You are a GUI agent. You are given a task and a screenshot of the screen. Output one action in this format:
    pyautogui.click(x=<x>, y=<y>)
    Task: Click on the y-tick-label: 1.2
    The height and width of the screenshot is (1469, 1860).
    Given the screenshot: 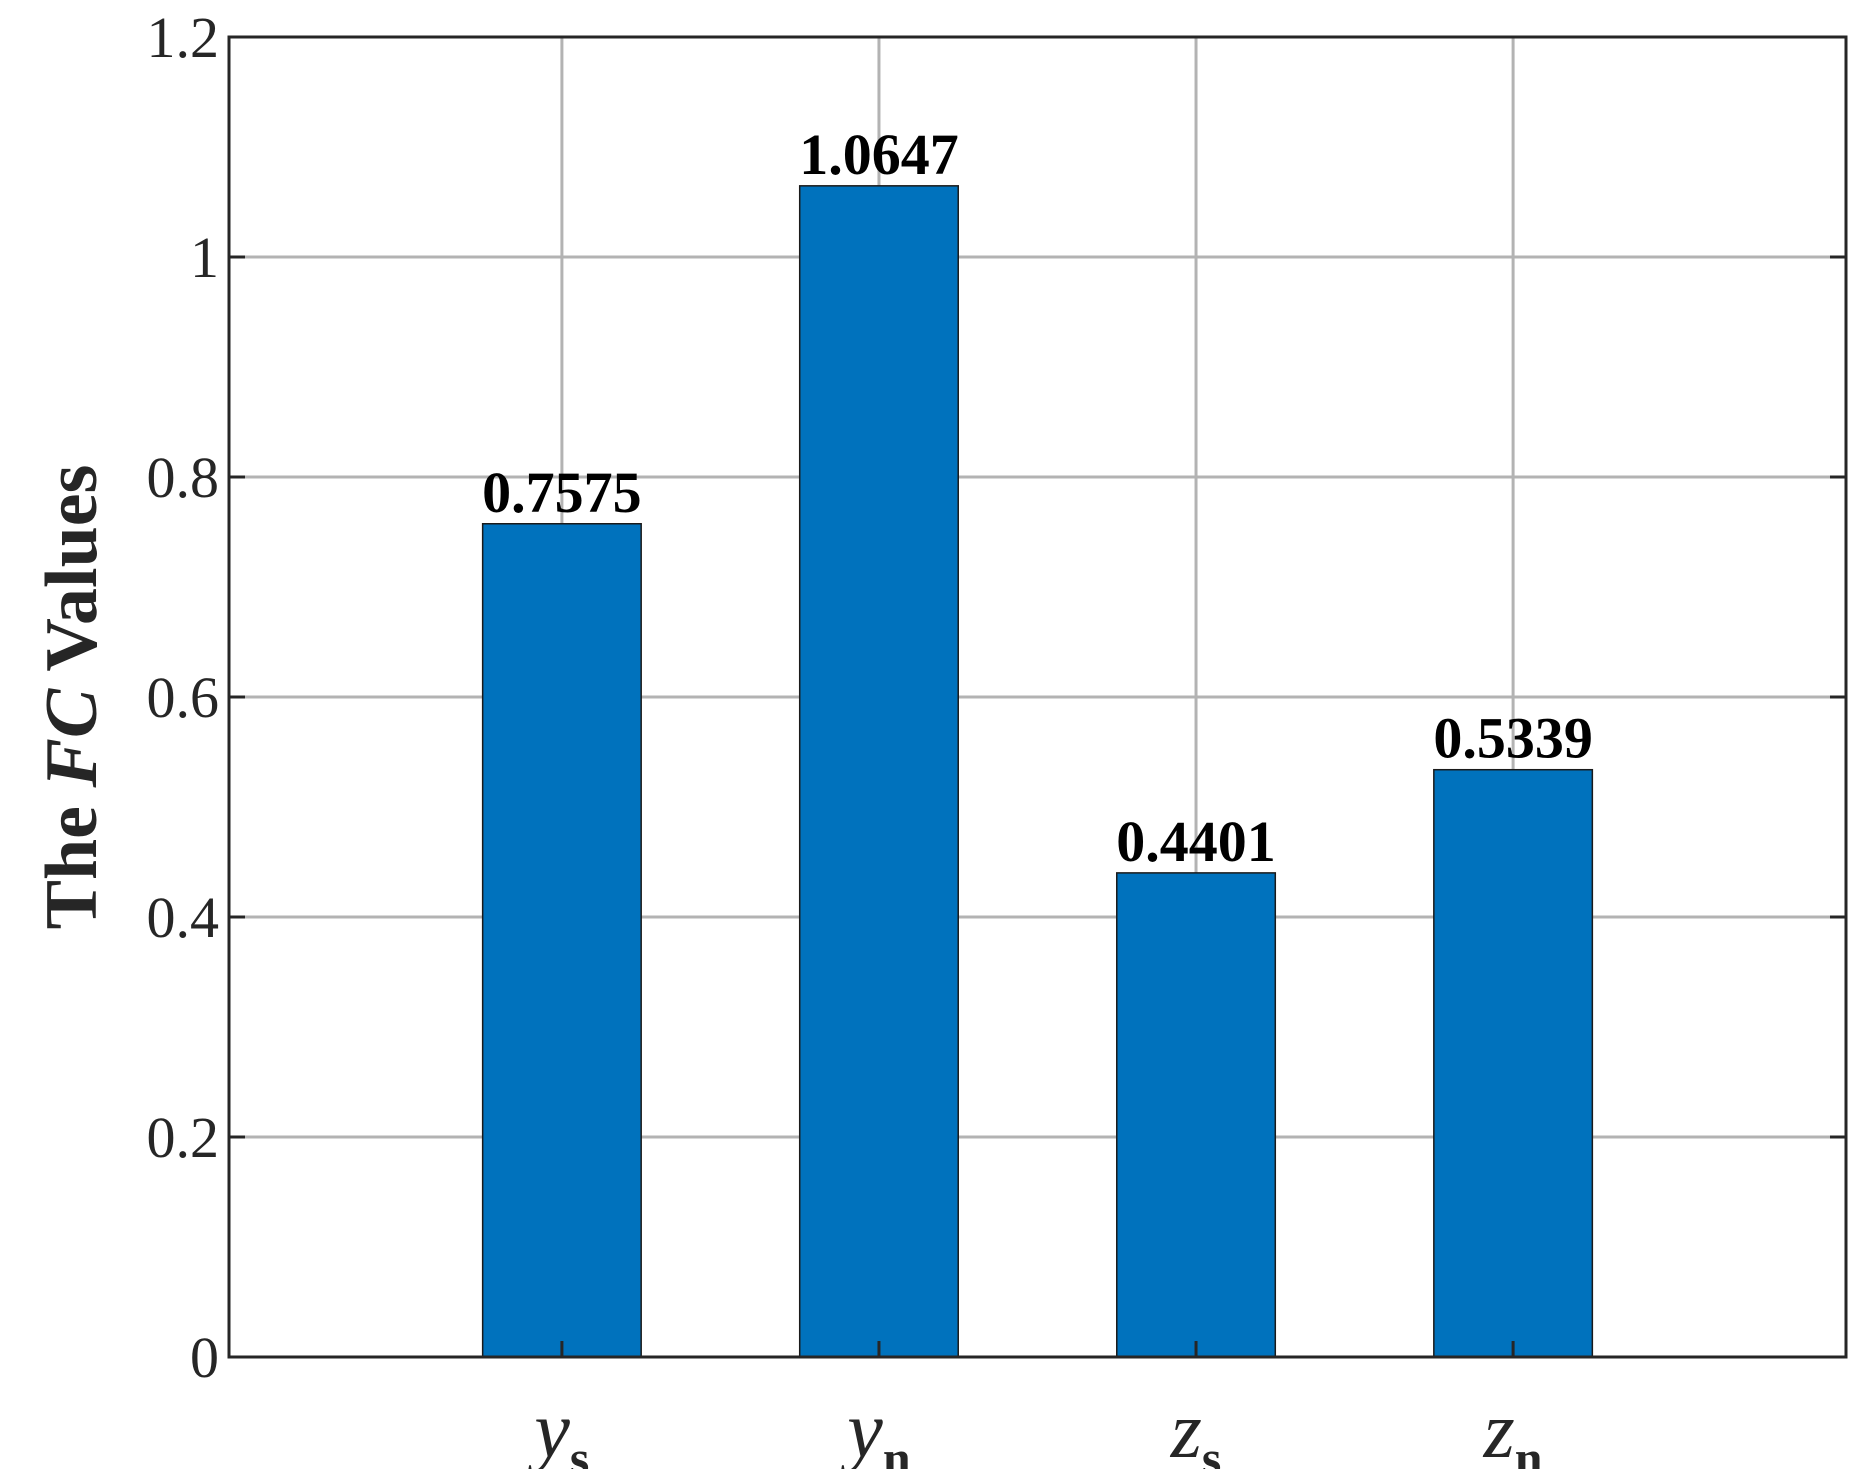 What is the action you would take?
    pyautogui.click(x=183, y=37)
    